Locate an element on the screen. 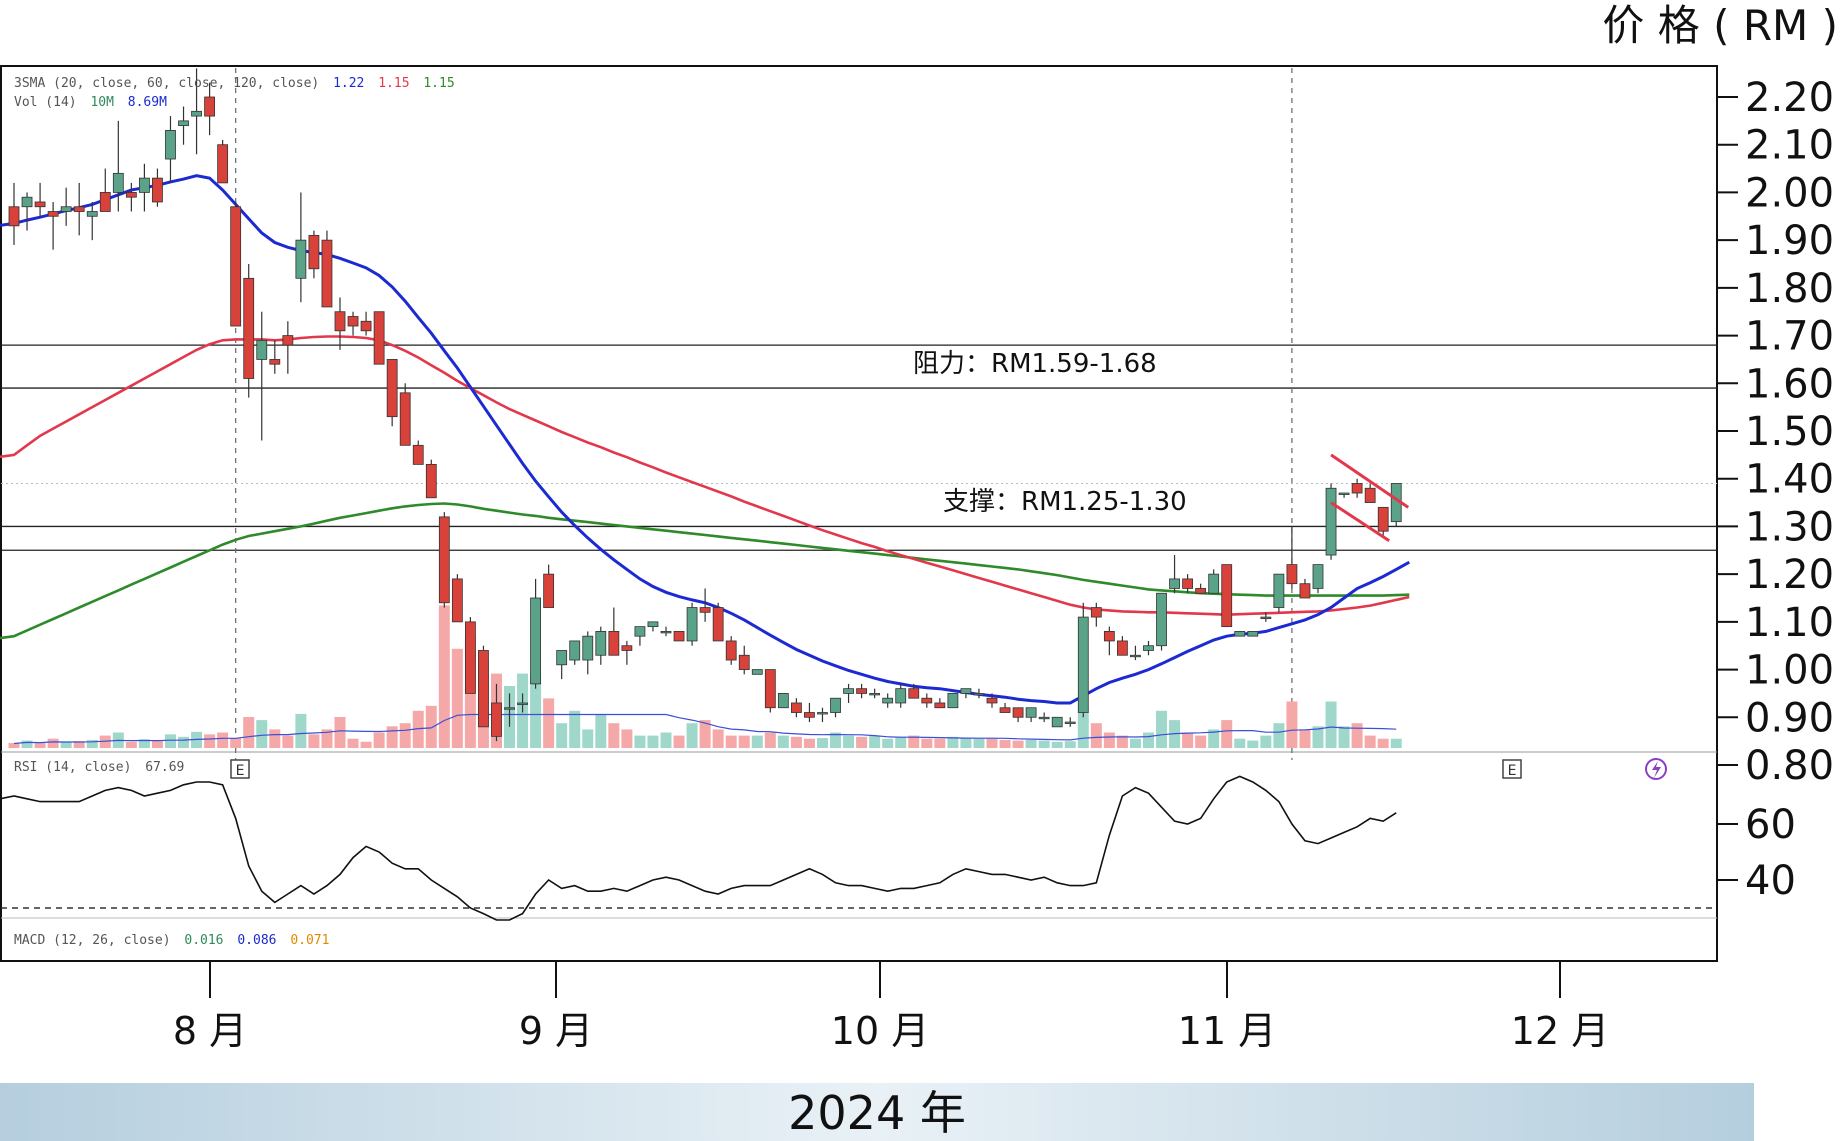 Image resolution: width=1845 pixels, height=1141 pixels. earnings-marker-nov-label: E is located at coordinates (1512, 771).